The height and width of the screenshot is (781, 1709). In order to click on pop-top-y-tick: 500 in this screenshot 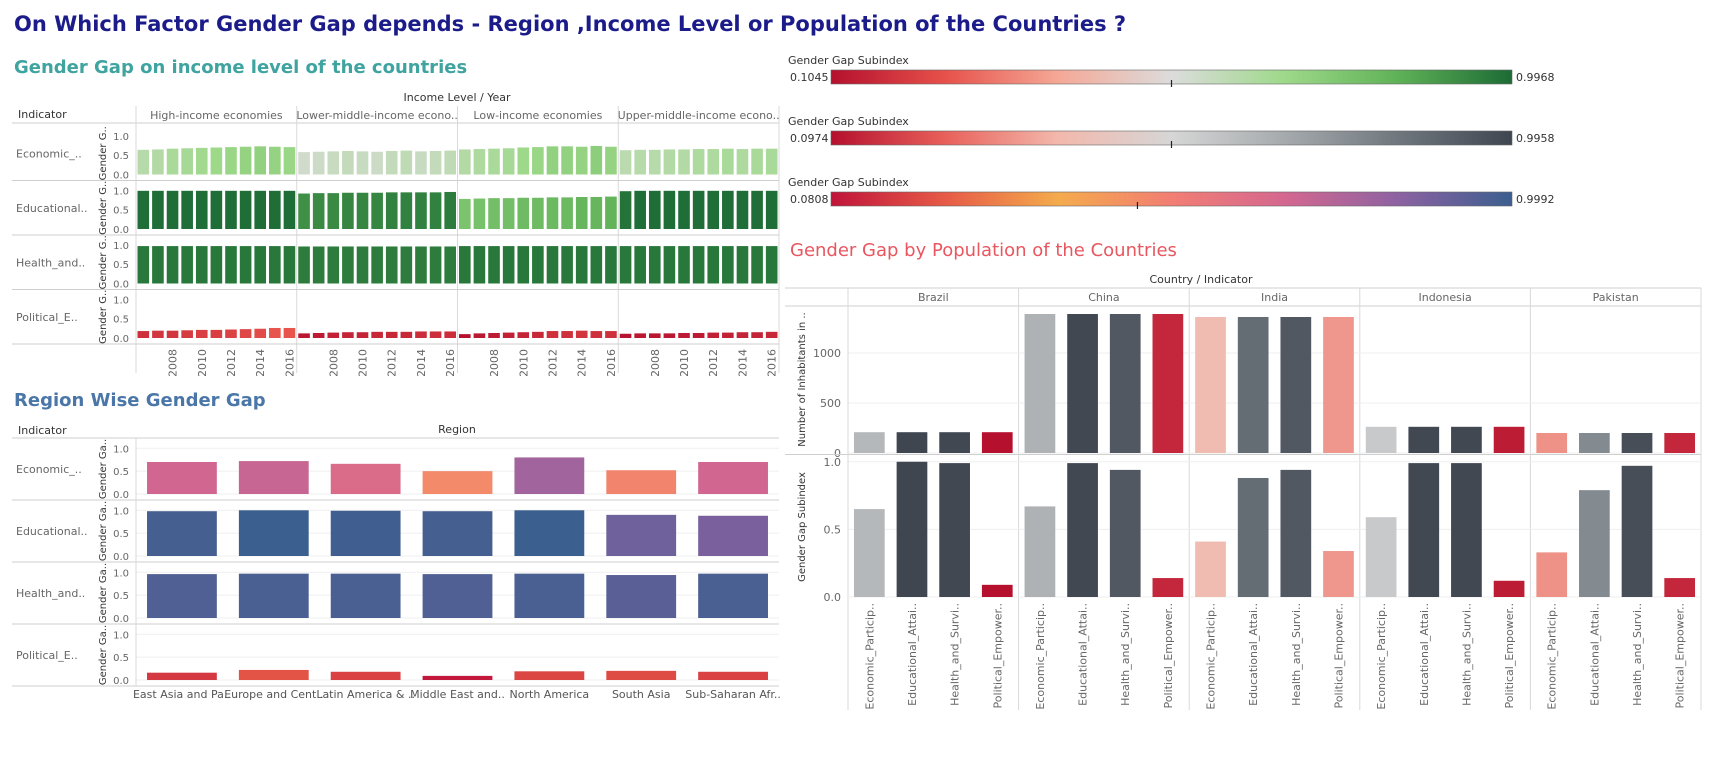, I will do `click(830, 403)`.